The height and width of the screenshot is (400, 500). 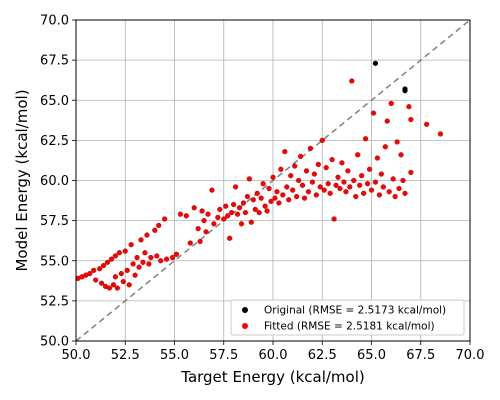 I want to click on legend-label-original: Original (RMSE = 2.5173 kcal/mol), so click(x=355, y=311).